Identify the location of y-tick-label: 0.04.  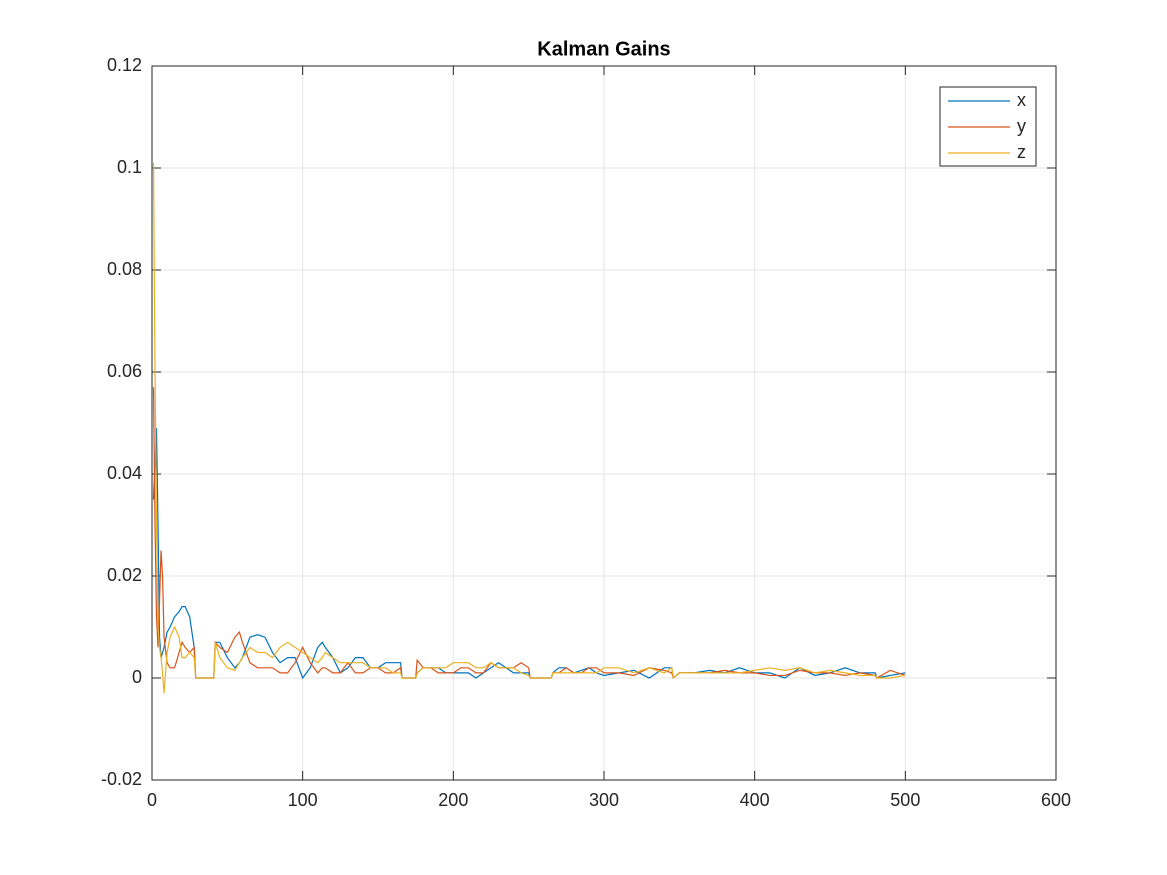
(124, 473).